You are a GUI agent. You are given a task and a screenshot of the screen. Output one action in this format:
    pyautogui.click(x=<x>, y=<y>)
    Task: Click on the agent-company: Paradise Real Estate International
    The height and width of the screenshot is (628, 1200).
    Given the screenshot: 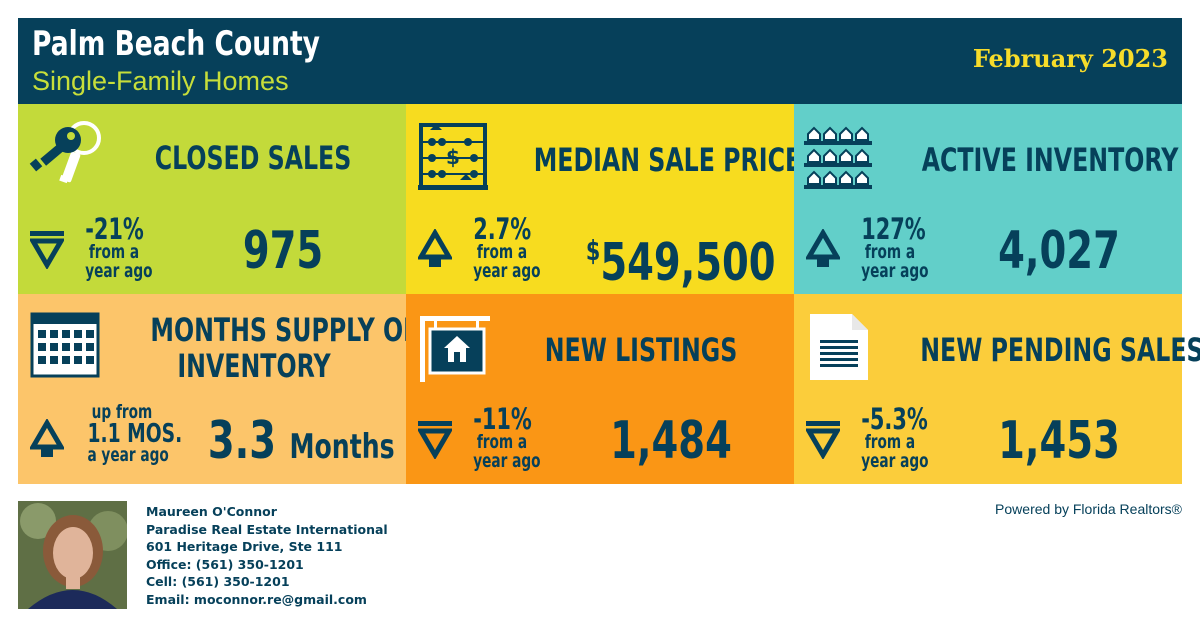 What is the action you would take?
    pyautogui.click(x=267, y=529)
    